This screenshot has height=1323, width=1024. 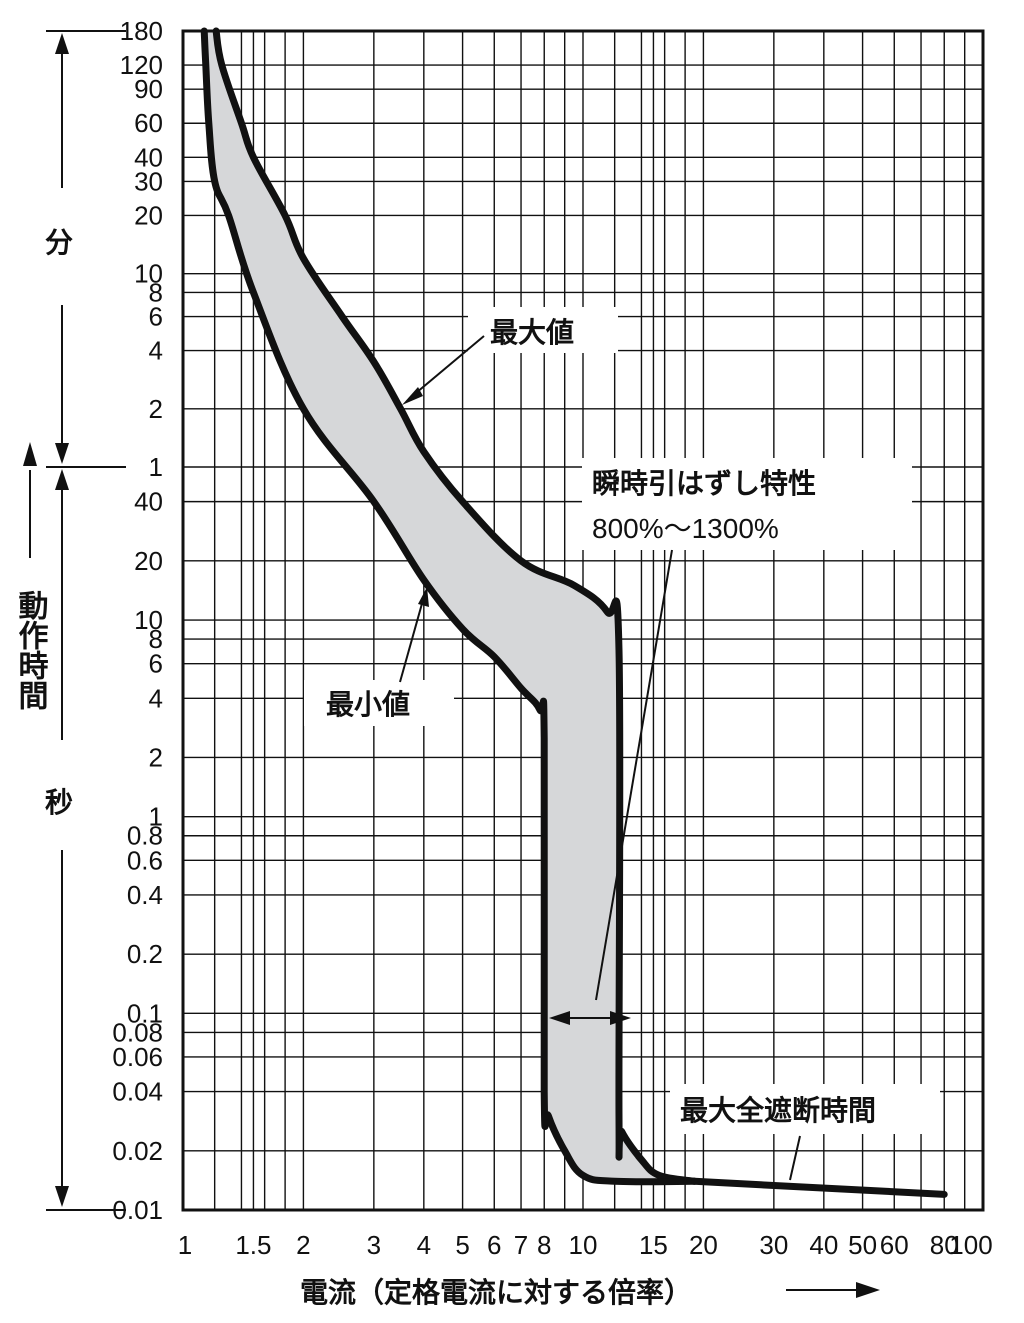 What do you see at coordinates (494, 1245) in the screenshot?
I see `x-tick-label: 6` at bounding box center [494, 1245].